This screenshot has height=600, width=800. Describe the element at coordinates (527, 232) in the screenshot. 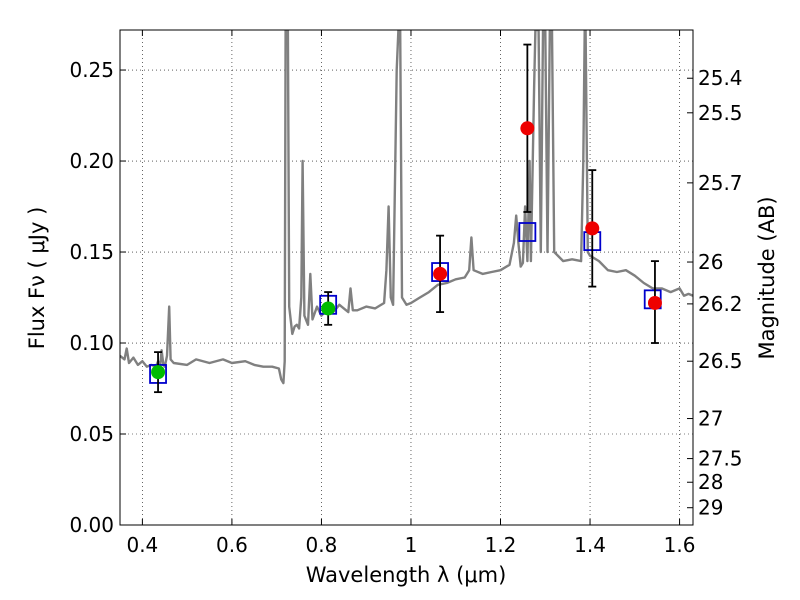

I see `model-photometry-square` at that location.